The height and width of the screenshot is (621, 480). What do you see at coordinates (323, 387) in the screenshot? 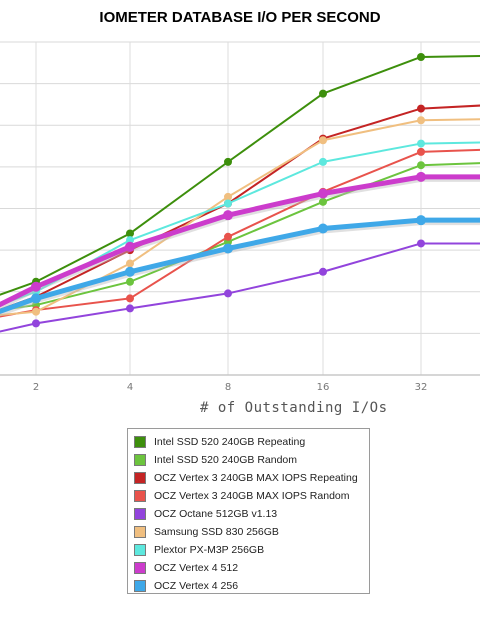
I see `x-tick-label: 16` at bounding box center [323, 387].